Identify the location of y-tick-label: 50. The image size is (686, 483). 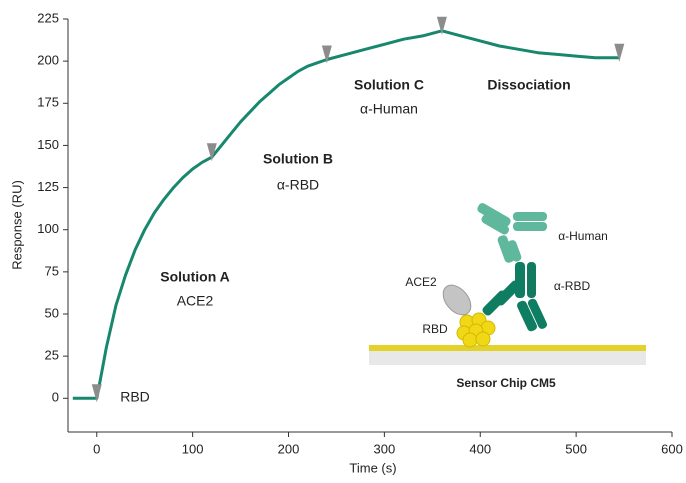
(52, 312).